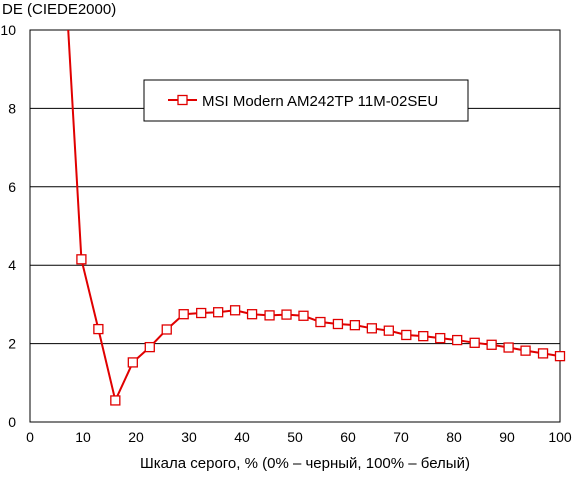 This screenshot has width=573, height=477. What do you see at coordinates (454, 437) in the screenshot?
I see `x-tick-label: 80` at bounding box center [454, 437].